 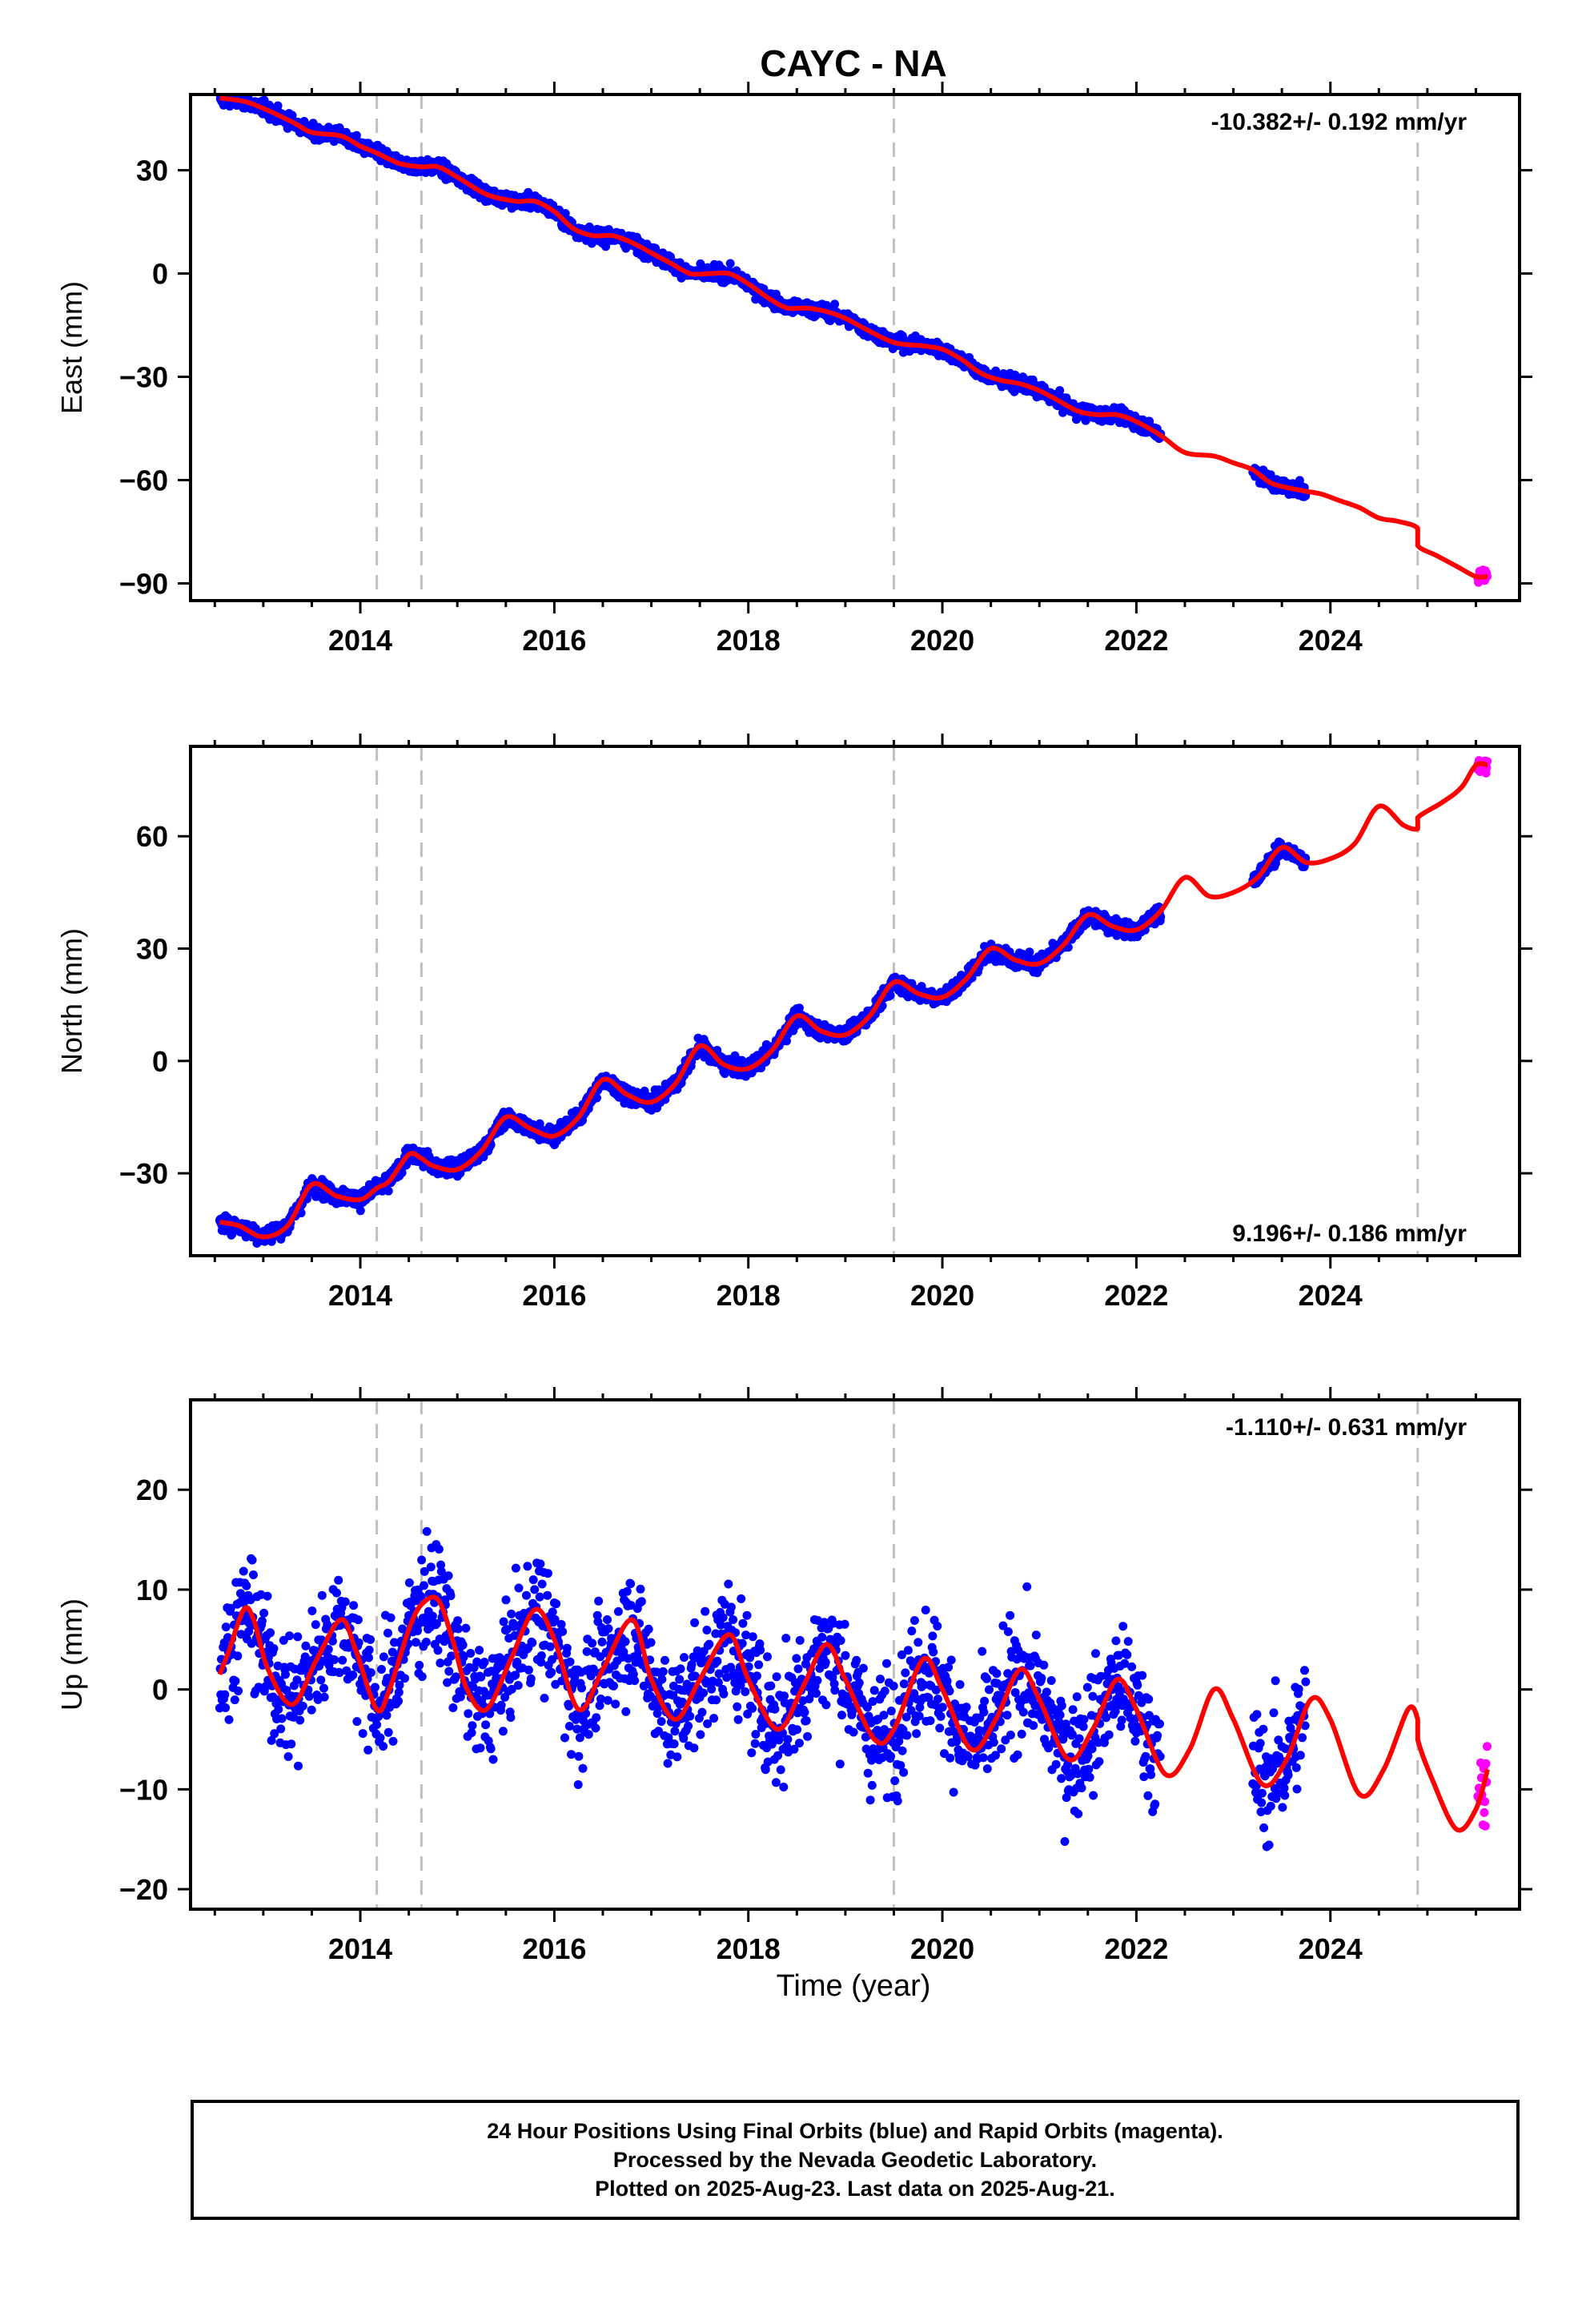 I want to click on chart-title: CAYC - NA, so click(x=853, y=63).